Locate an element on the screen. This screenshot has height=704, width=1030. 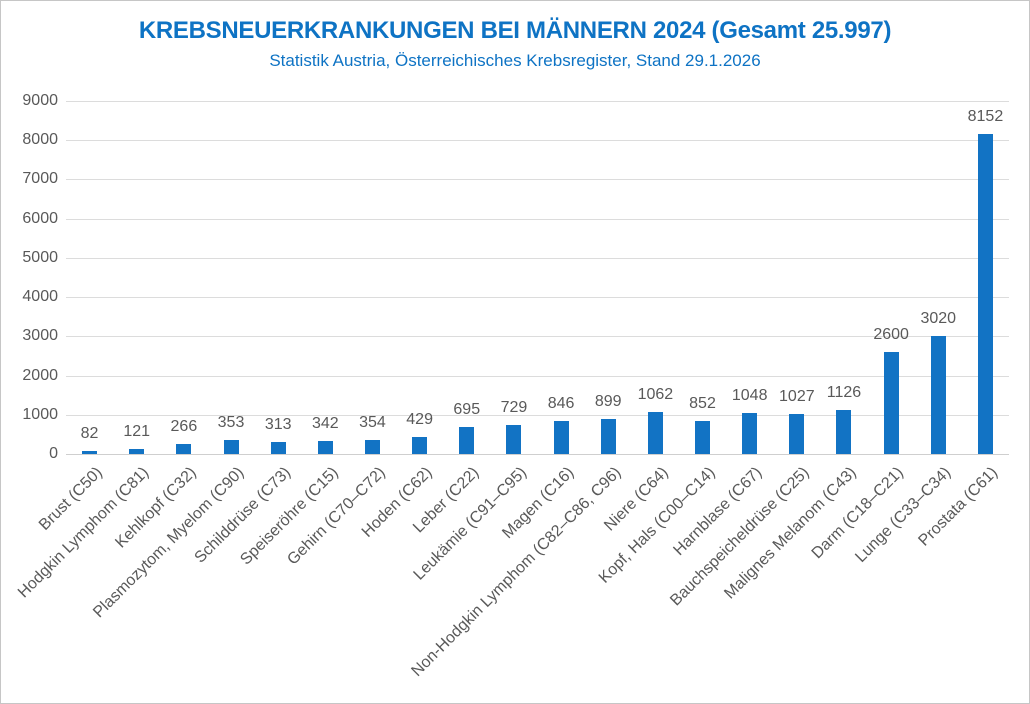
y-tick-label: 8000 is located at coordinates (40, 140).